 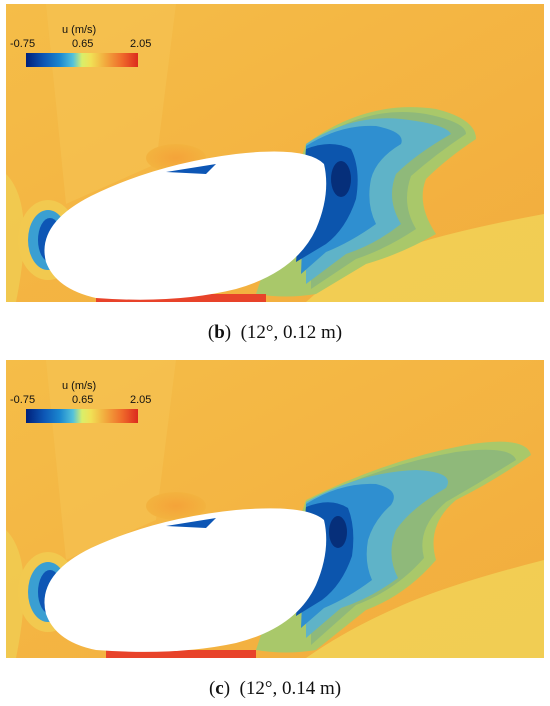 I want to click on caption-c: (c) (12°, 0.14 m), so click(x=275, y=688).